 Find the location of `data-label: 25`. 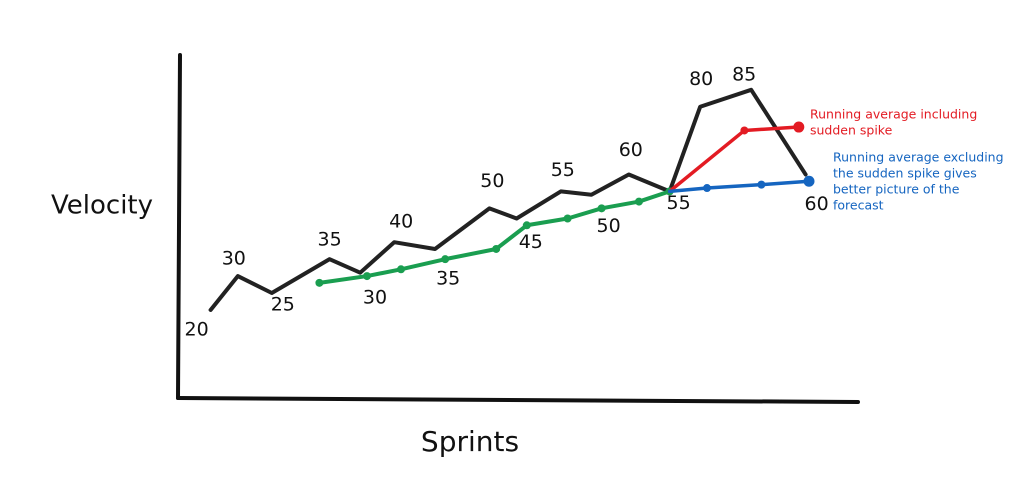

data-label: 25 is located at coordinates (283, 305).